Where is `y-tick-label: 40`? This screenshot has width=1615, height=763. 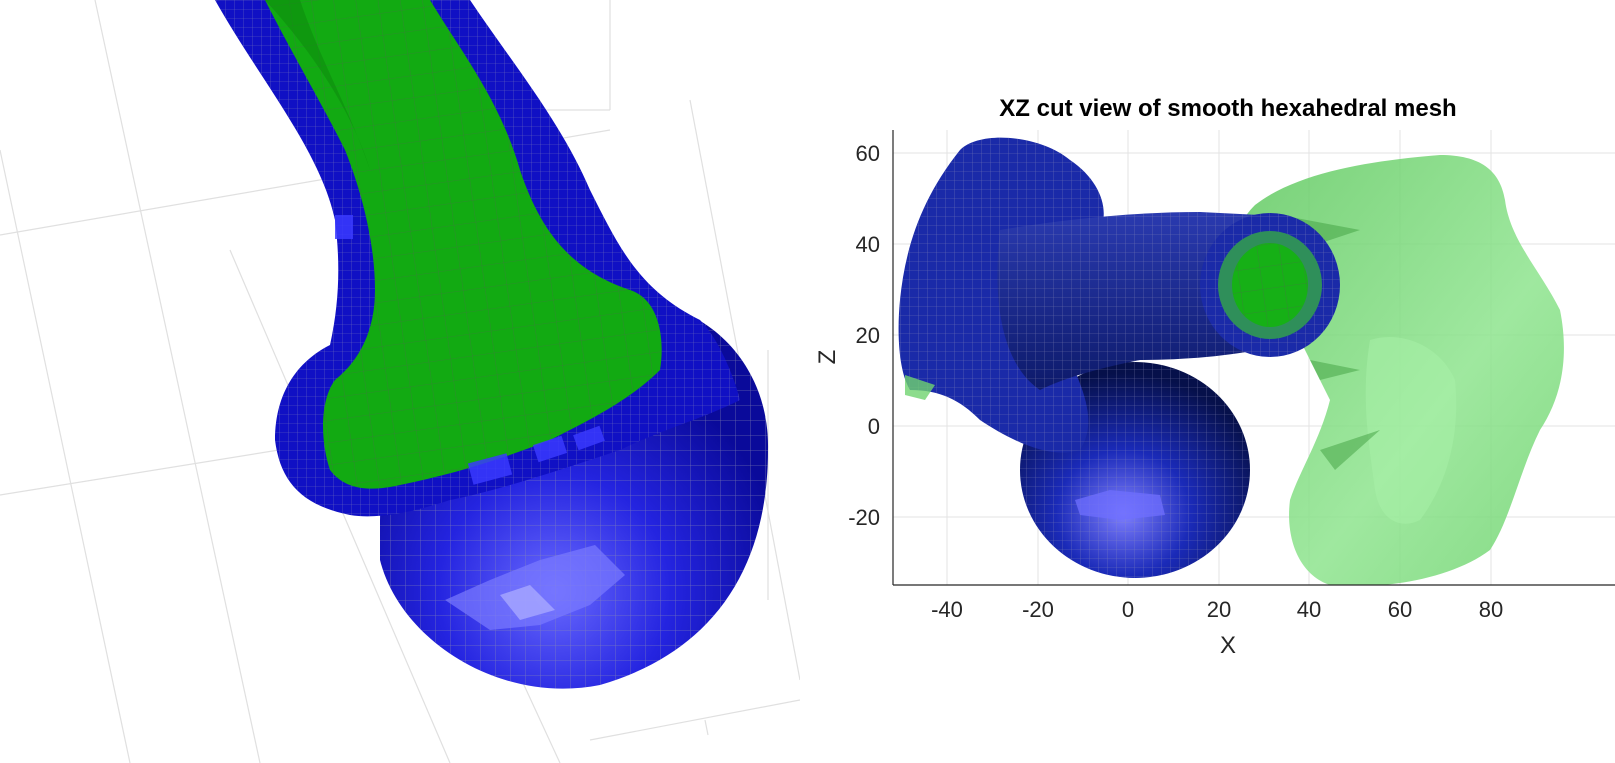
y-tick-label: 40 is located at coordinates (868, 244).